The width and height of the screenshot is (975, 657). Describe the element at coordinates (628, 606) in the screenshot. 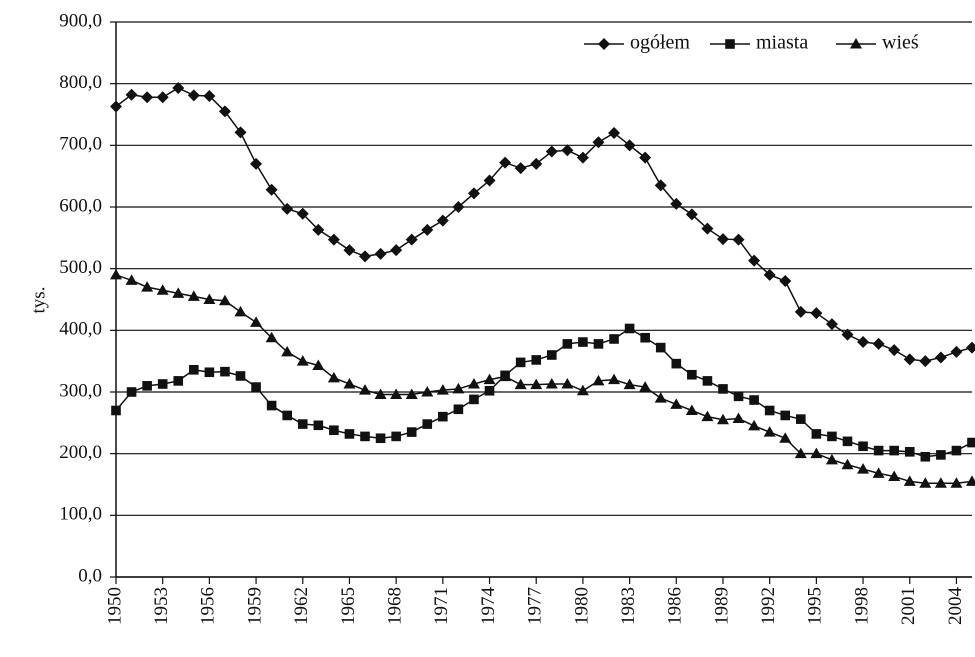

I see `x-tick-label: 1983` at that location.